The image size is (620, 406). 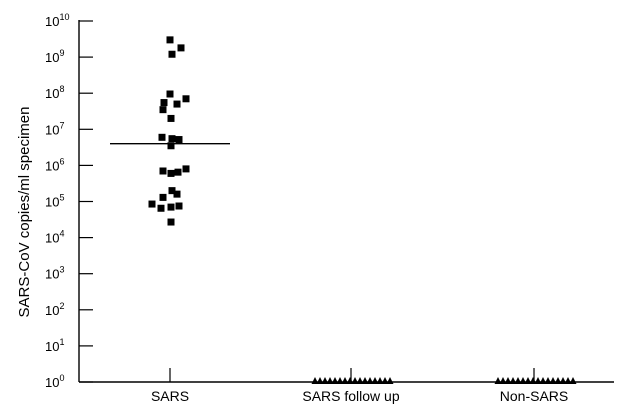 What do you see at coordinates (54, 237) in the screenshot?
I see `y-tick-label: 10⁴` at bounding box center [54, 237].